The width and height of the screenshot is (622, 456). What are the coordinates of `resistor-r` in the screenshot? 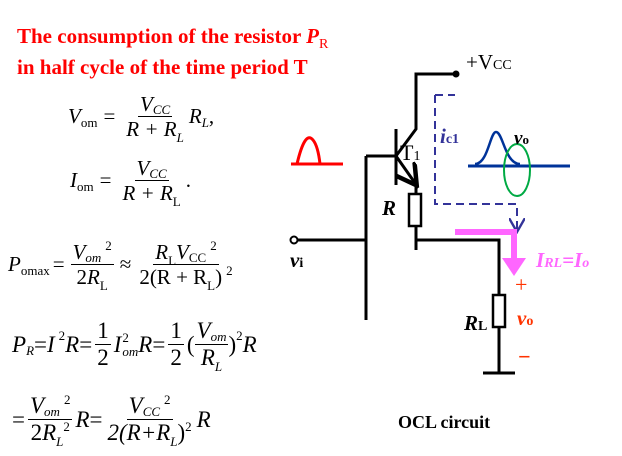 It's located at (415, 210).